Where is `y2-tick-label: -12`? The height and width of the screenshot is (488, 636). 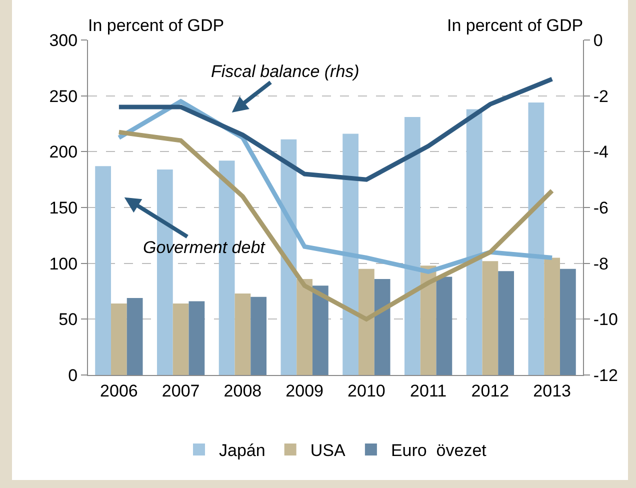
y2-tick-label: -12 is located at coordinates (605, 375).